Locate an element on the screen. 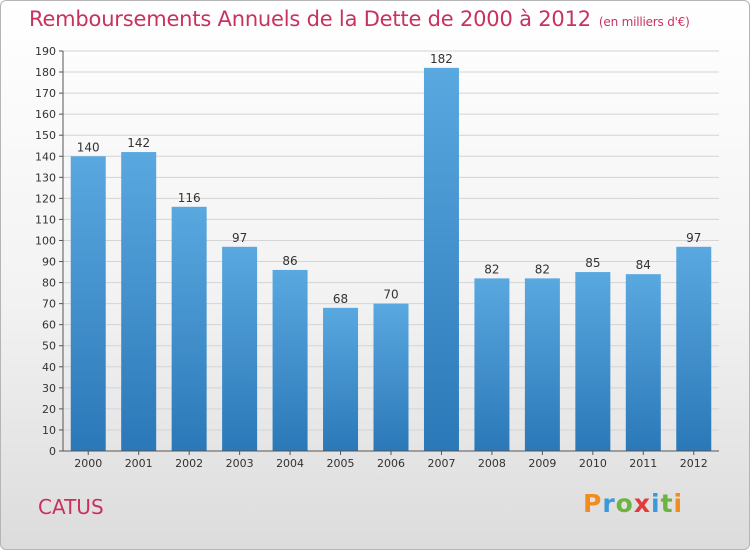  bar-2002 is located at coordinates (189, 328).